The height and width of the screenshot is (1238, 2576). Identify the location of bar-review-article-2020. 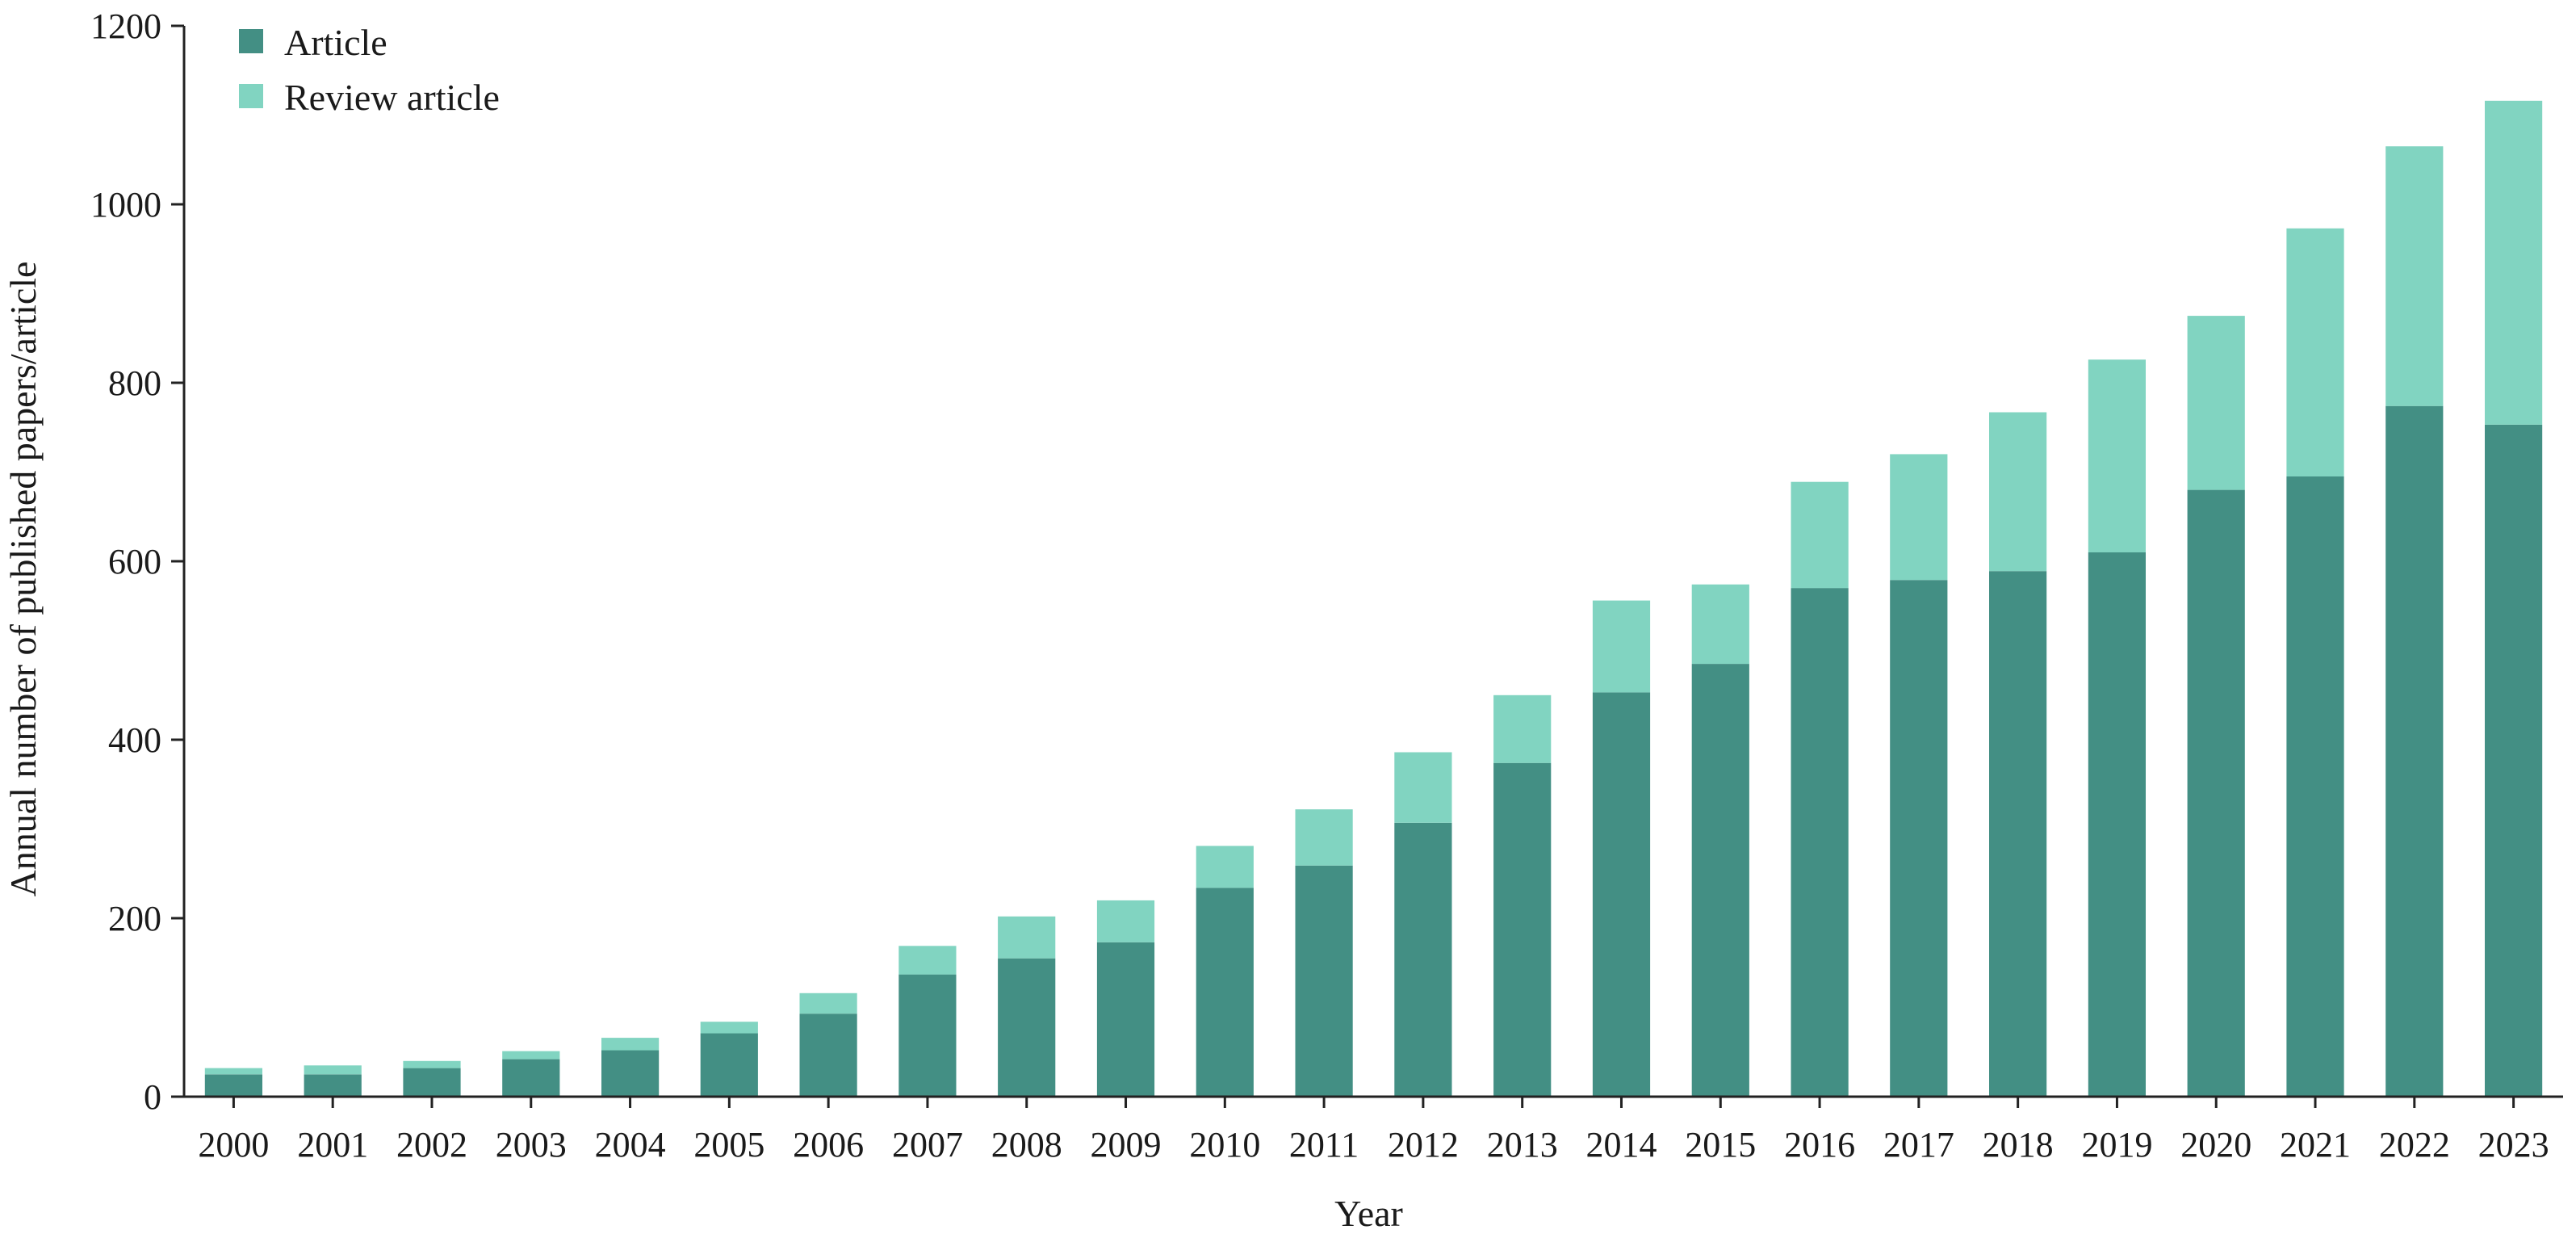
(2216, 403).